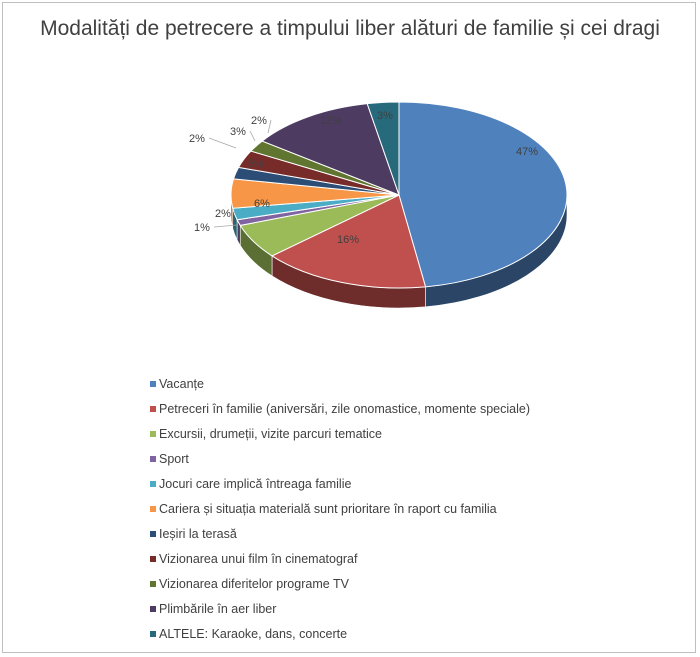  What do you see at coordinates (174, 459) in the screenshot?
I see `legend-label: Sport` at bounding box center [174, 459].